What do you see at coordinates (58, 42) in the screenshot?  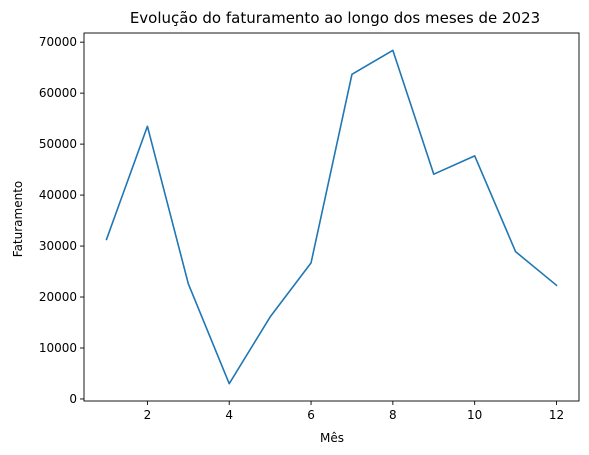 I see `y-tick-label: 70000` at bounding box center [58, 42].